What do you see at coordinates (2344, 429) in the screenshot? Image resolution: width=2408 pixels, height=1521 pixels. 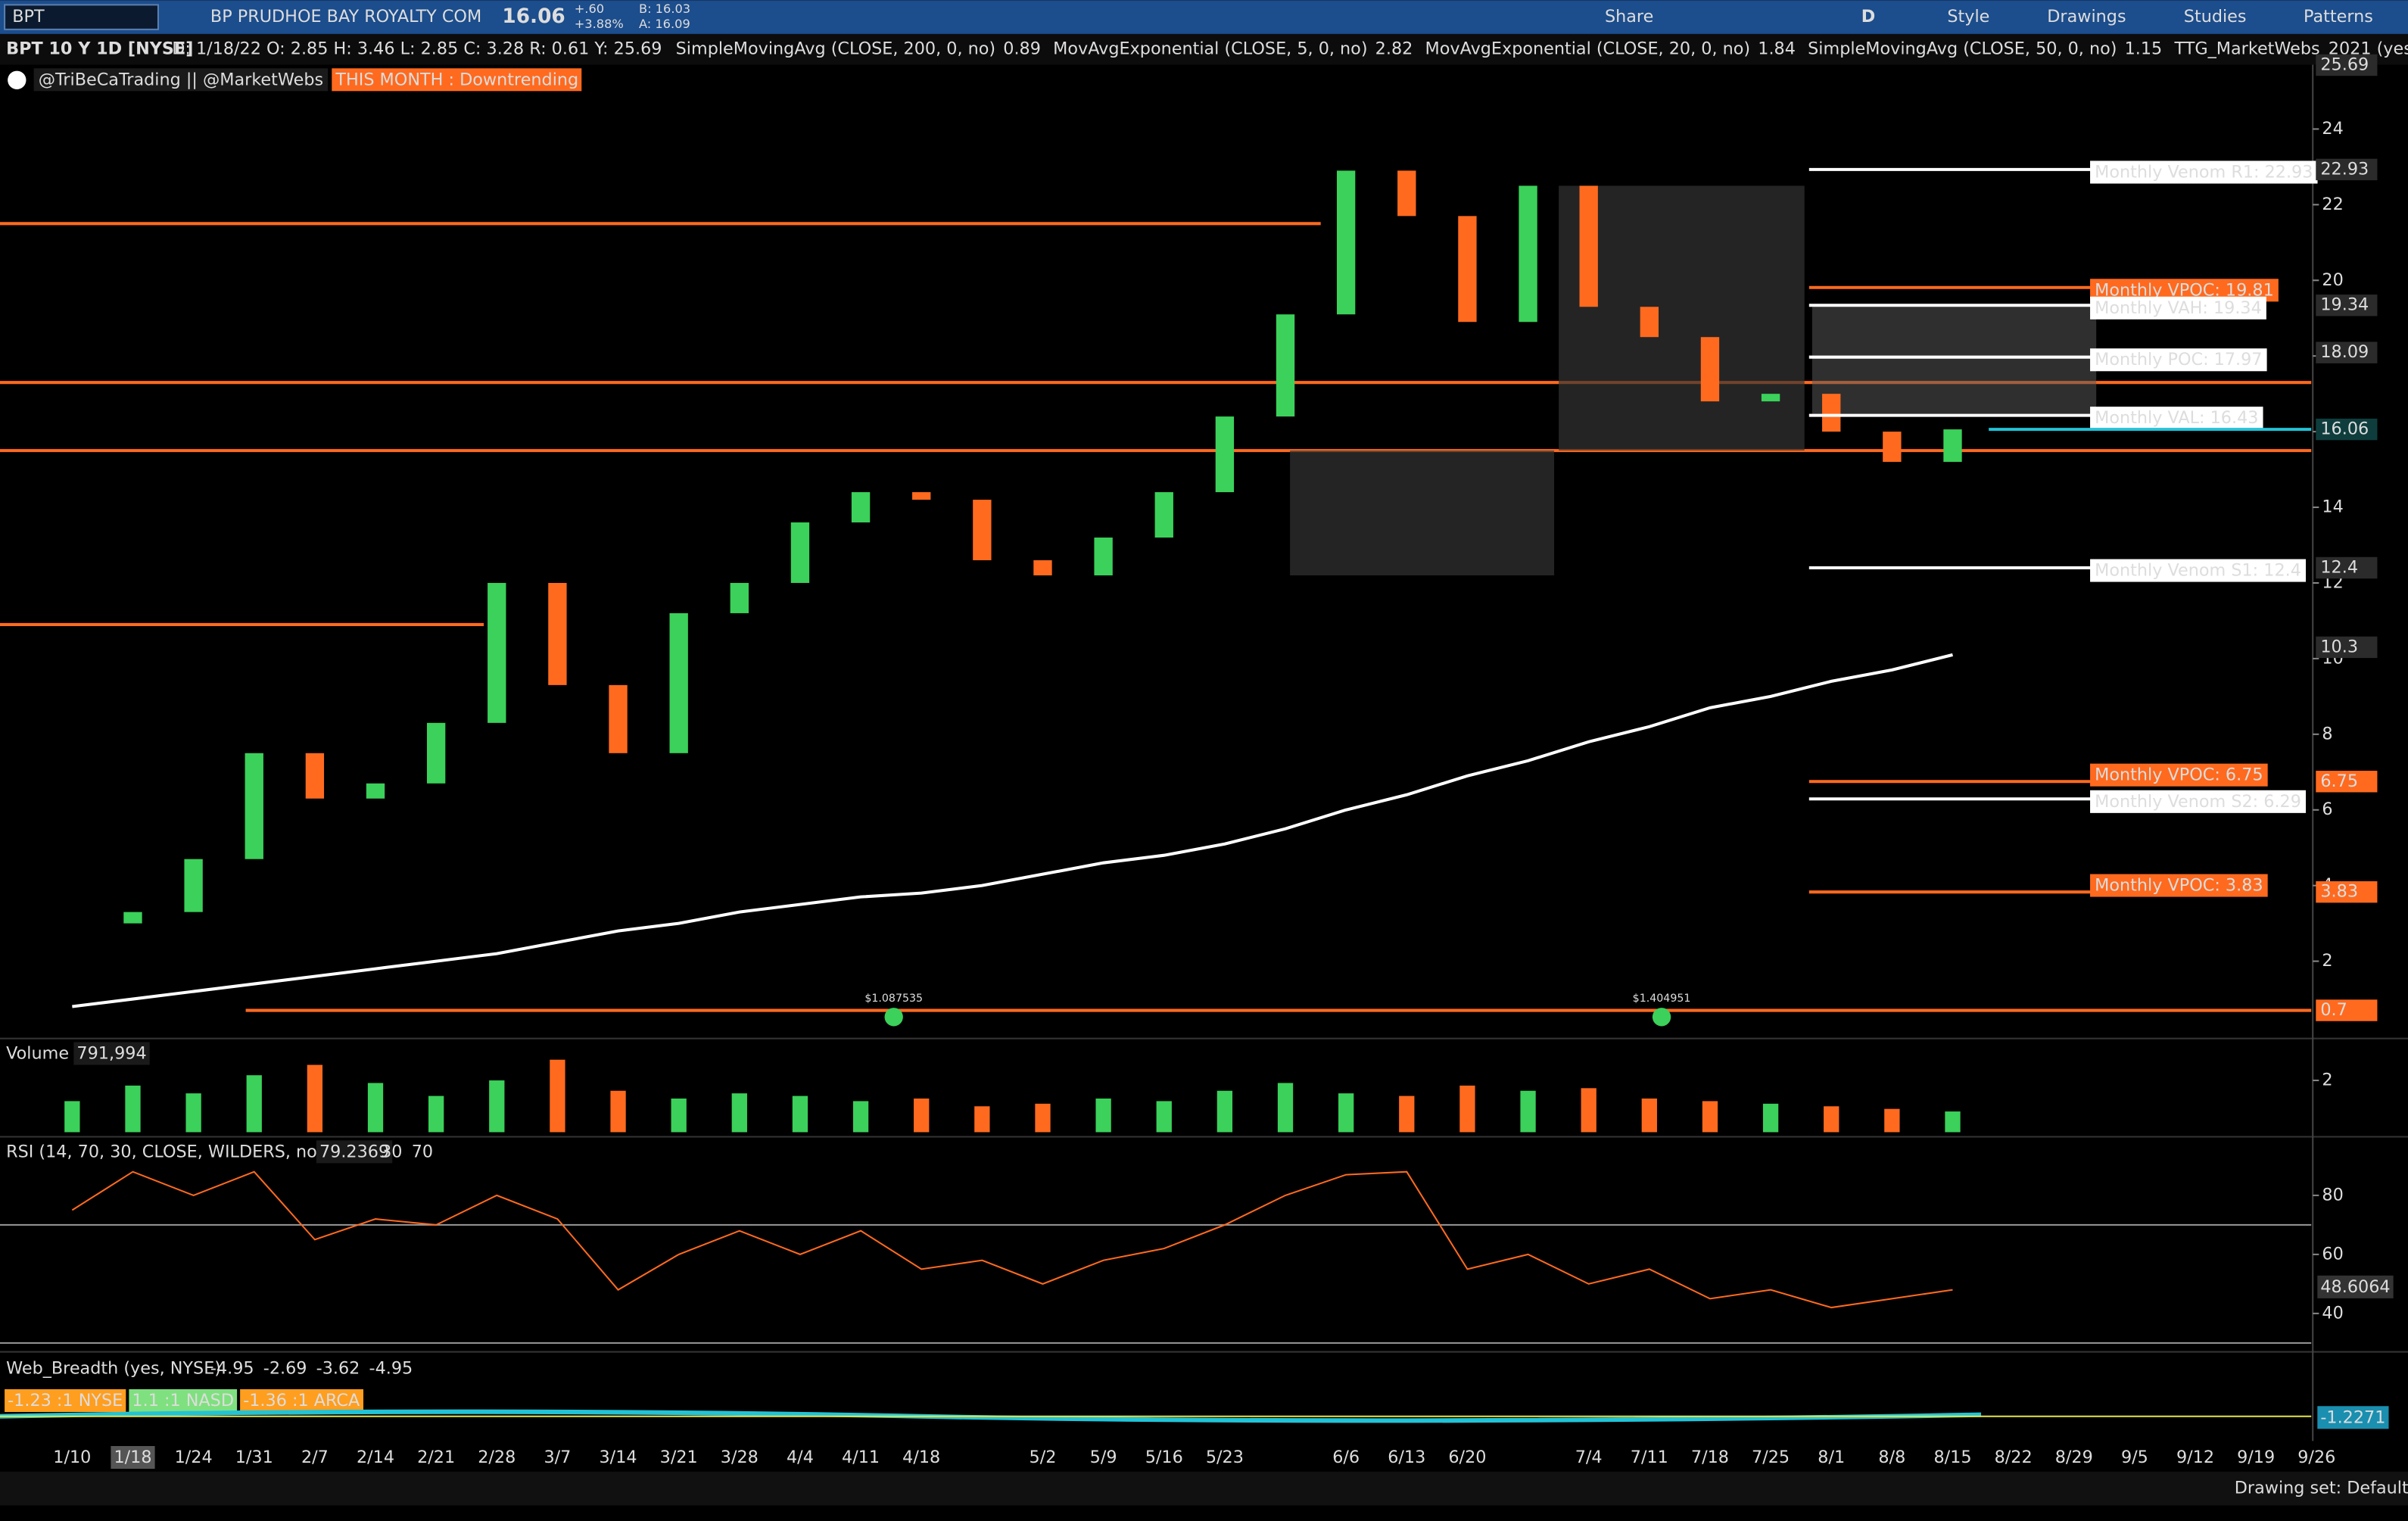 I see `axis-marker-label: 16.06` at bounding box center [2344, 429].